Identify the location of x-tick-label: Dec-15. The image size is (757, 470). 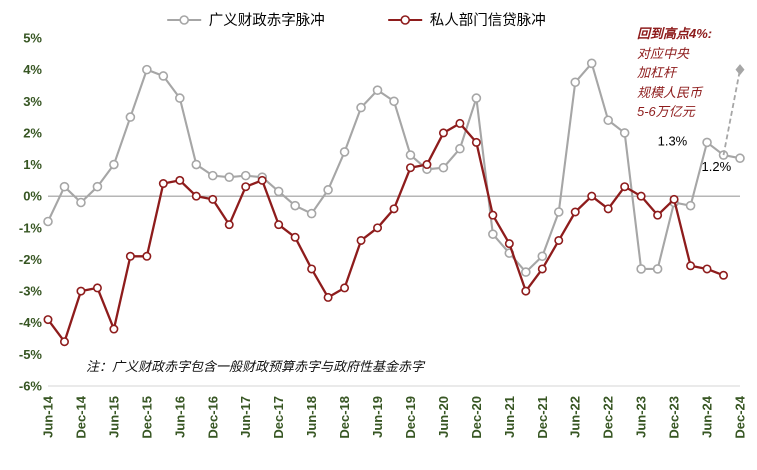
(146, 417).